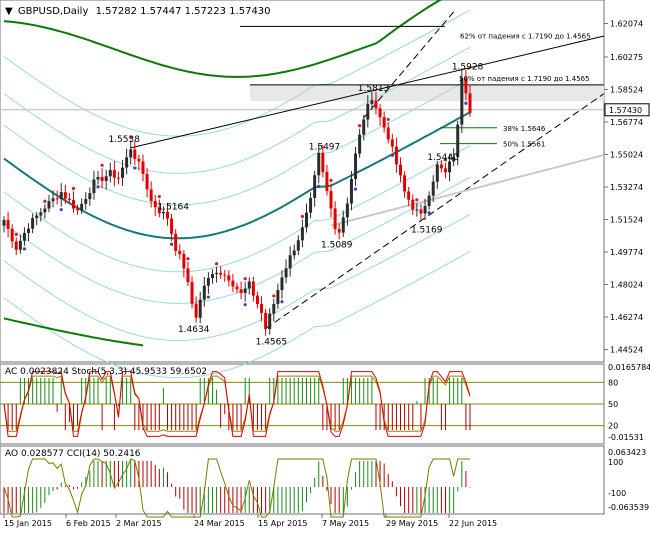 The height and width of the screenshot is (534, 650). I want to click on level-label: 50% от падения с 1.7190 до 1.4565, so click(524, 79).